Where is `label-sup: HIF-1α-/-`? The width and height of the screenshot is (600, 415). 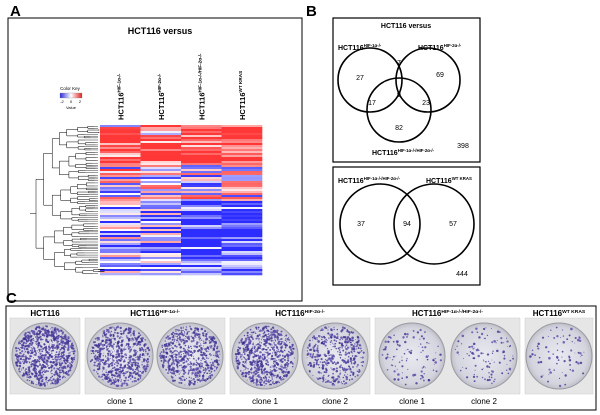 label-sup: HIF-1α-/- is located at coordinates (170, 312).